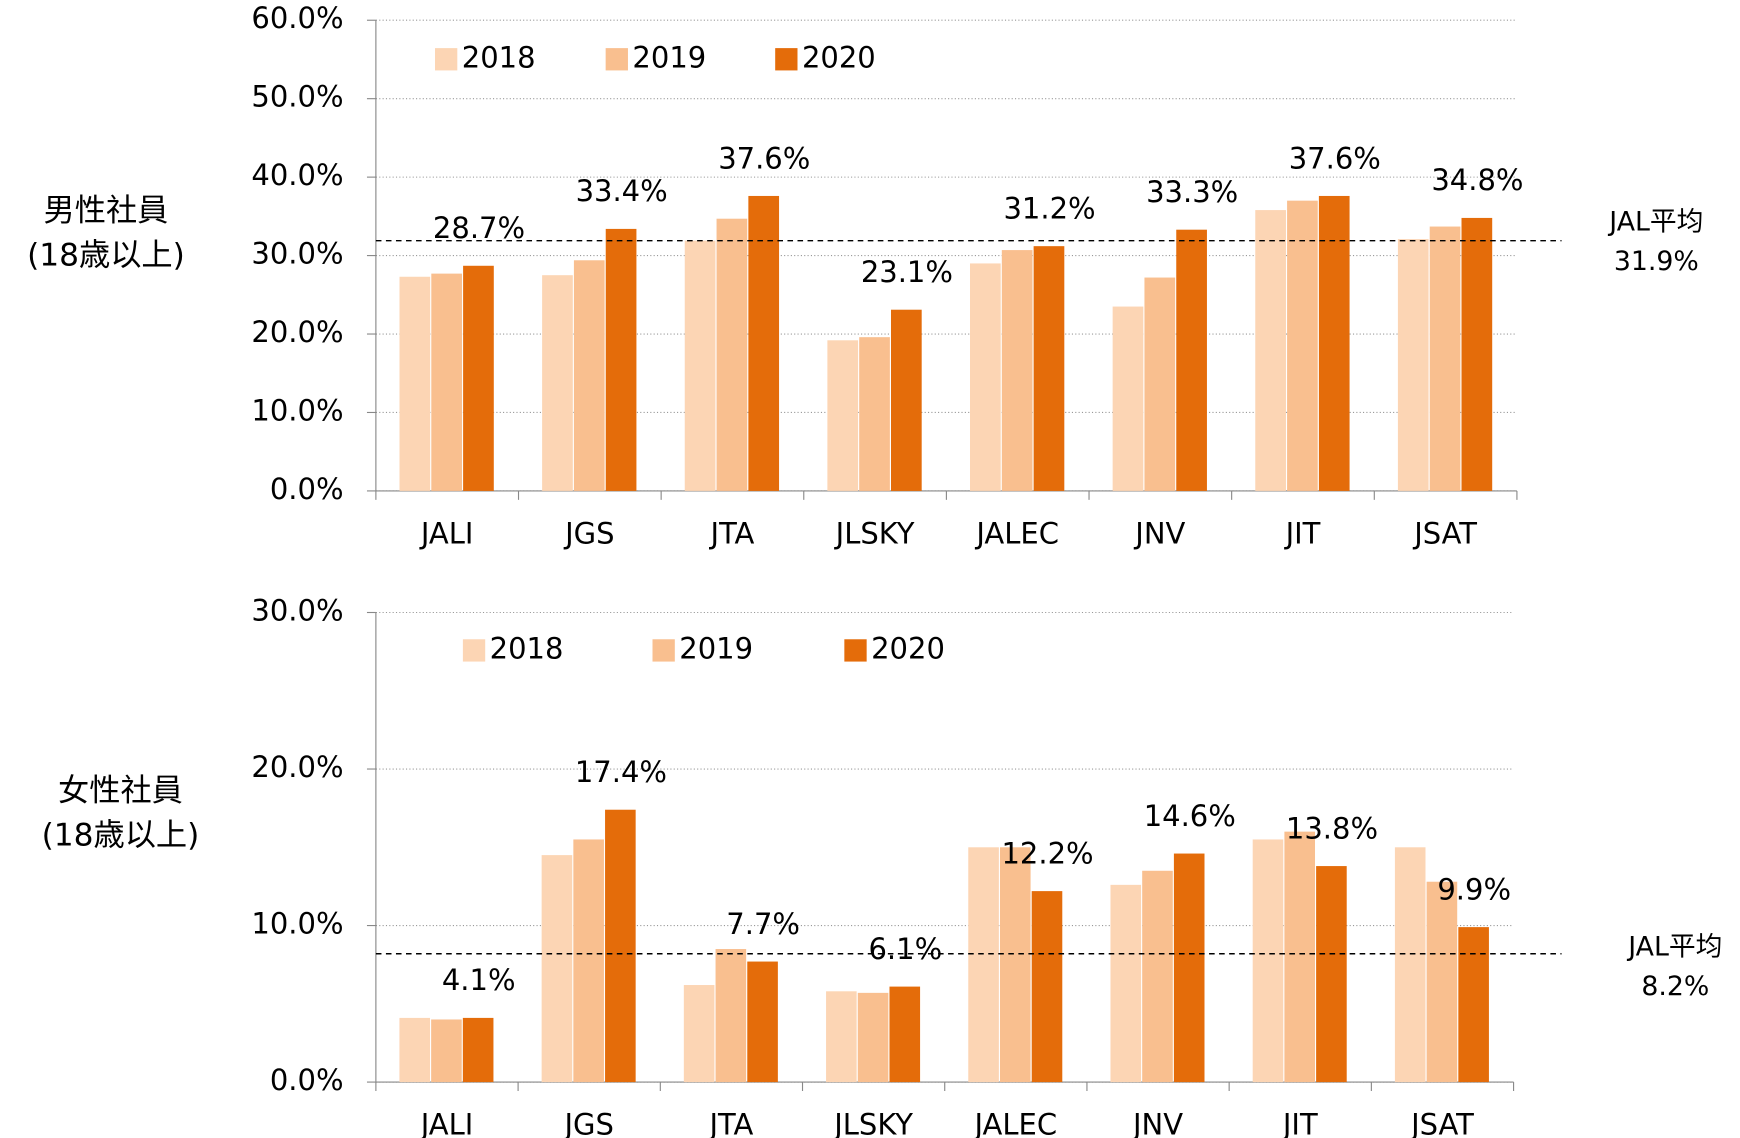  I want to click on data-label: 7.7%, so click(763, 924).